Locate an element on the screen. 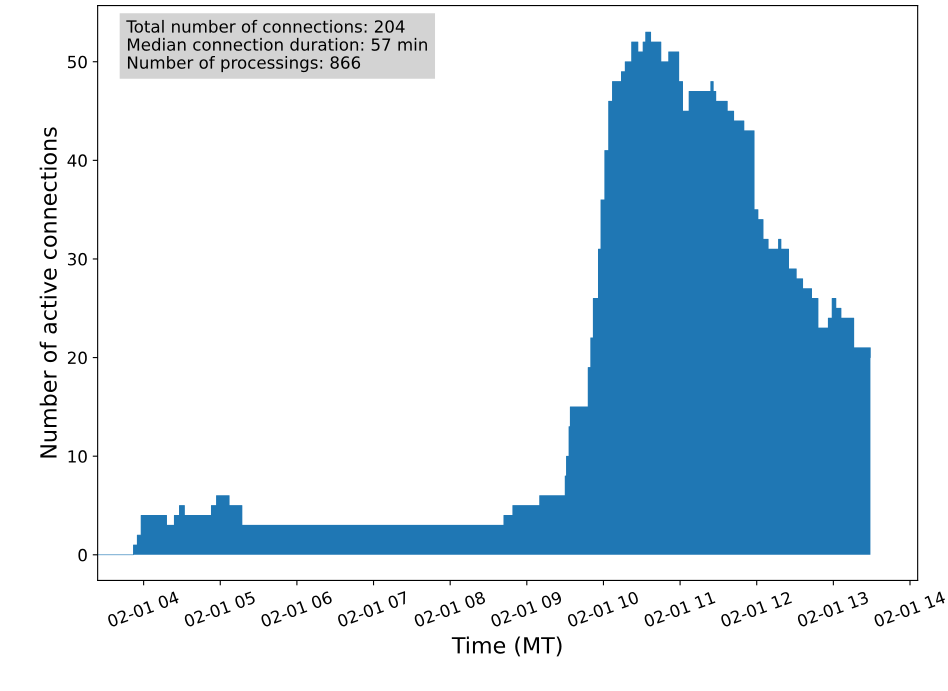 The image size is (948, 691). annotation: Total number of connections: 204 Median connection duration: 57 min Number of processings: 866 is located at coordinates (276, 46).